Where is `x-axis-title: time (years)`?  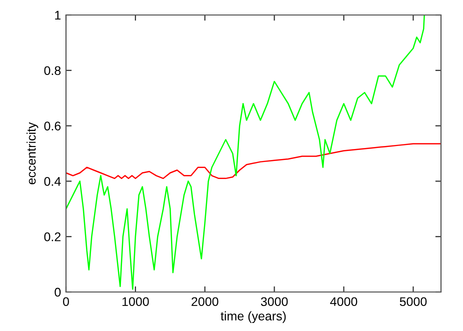 x-axis-title: time (years) is located at coordinates (253, 317).